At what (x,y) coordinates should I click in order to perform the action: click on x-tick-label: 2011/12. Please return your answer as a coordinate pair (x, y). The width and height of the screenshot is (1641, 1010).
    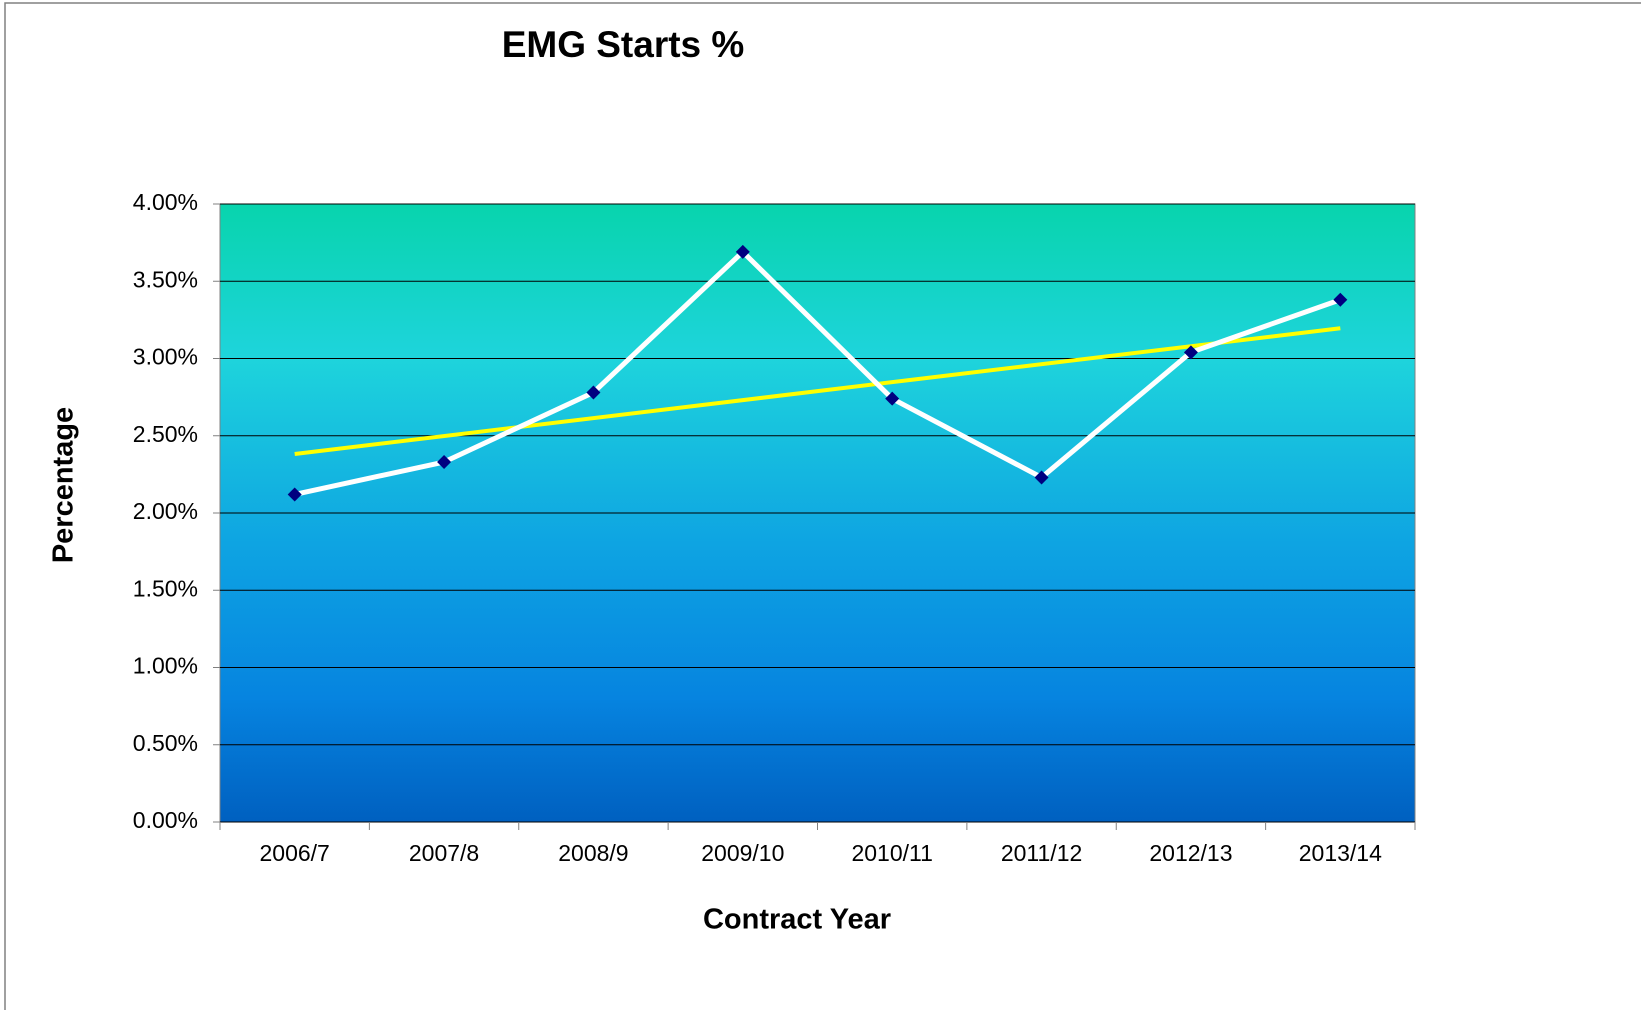
    Looking at the image, I should click on (1041, 853).